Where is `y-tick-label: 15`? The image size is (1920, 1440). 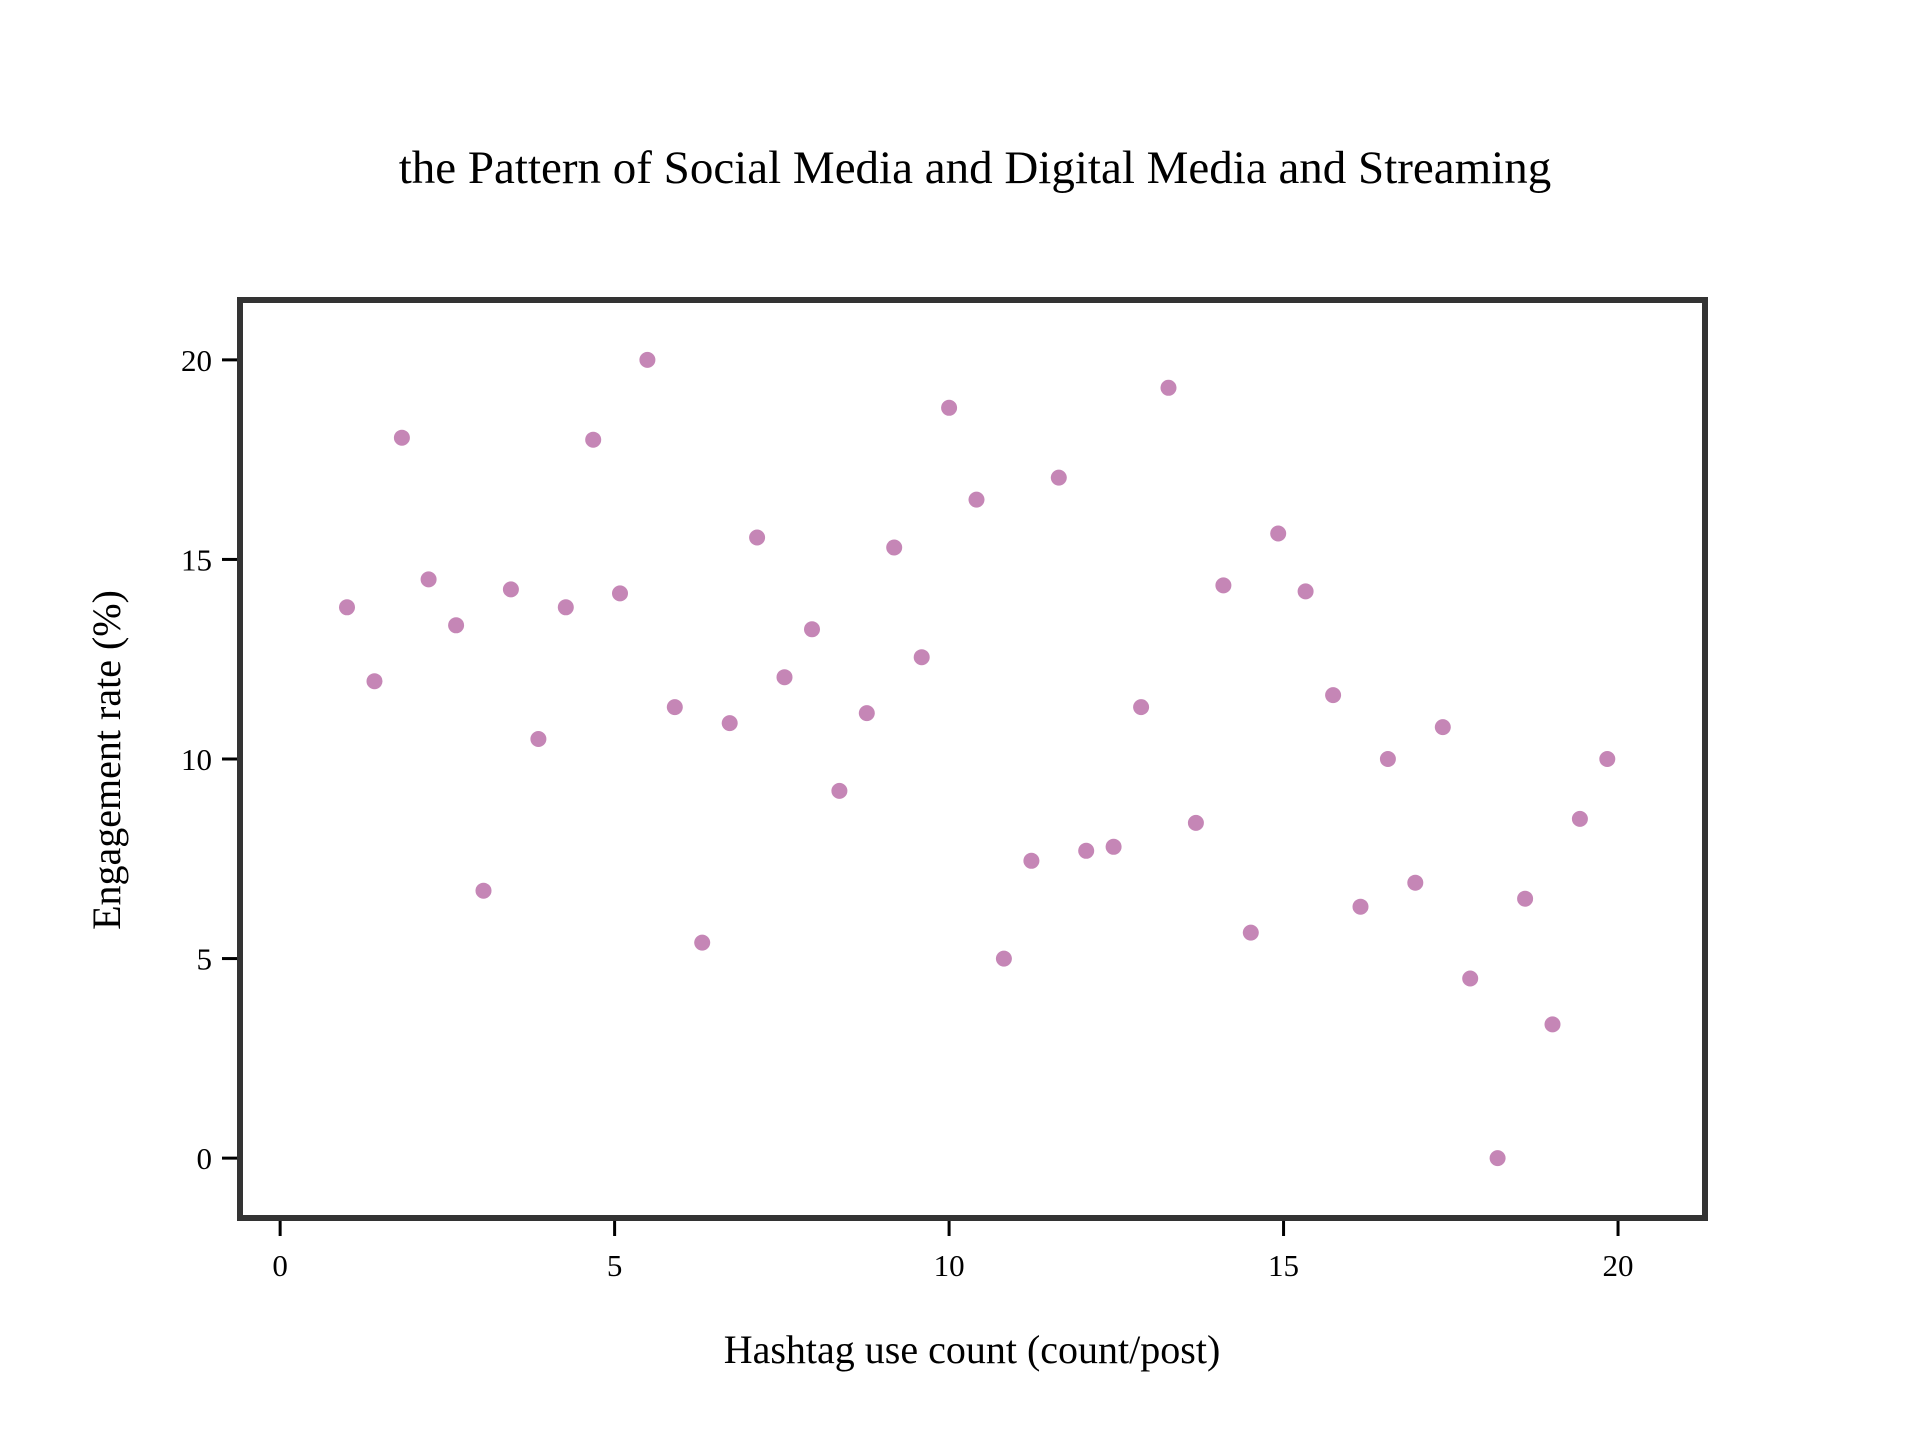
y-tick-label: 15 is located at coordinates (196, 559).